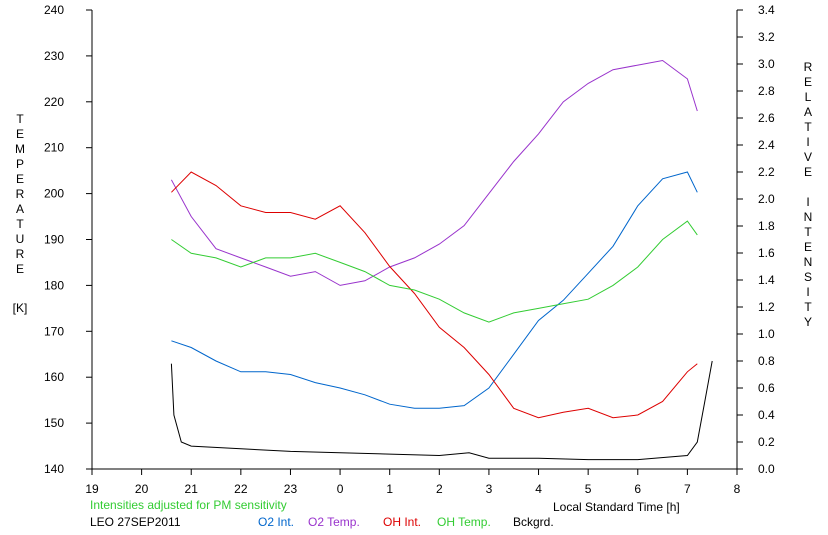 Image resolution: width=828 pixels, height=535 pixels. Describe the element at coordinates (687, 489) in the screenshot. I see `x-tick-label: 7` at that location.